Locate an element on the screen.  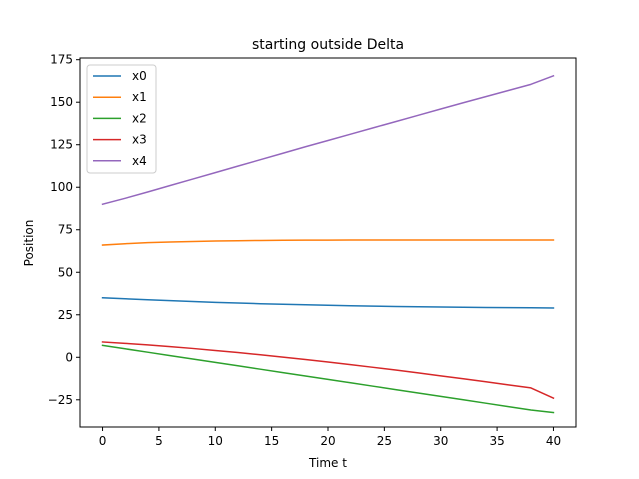
x-tick-label: 25 is located at coordinates (384, 441).